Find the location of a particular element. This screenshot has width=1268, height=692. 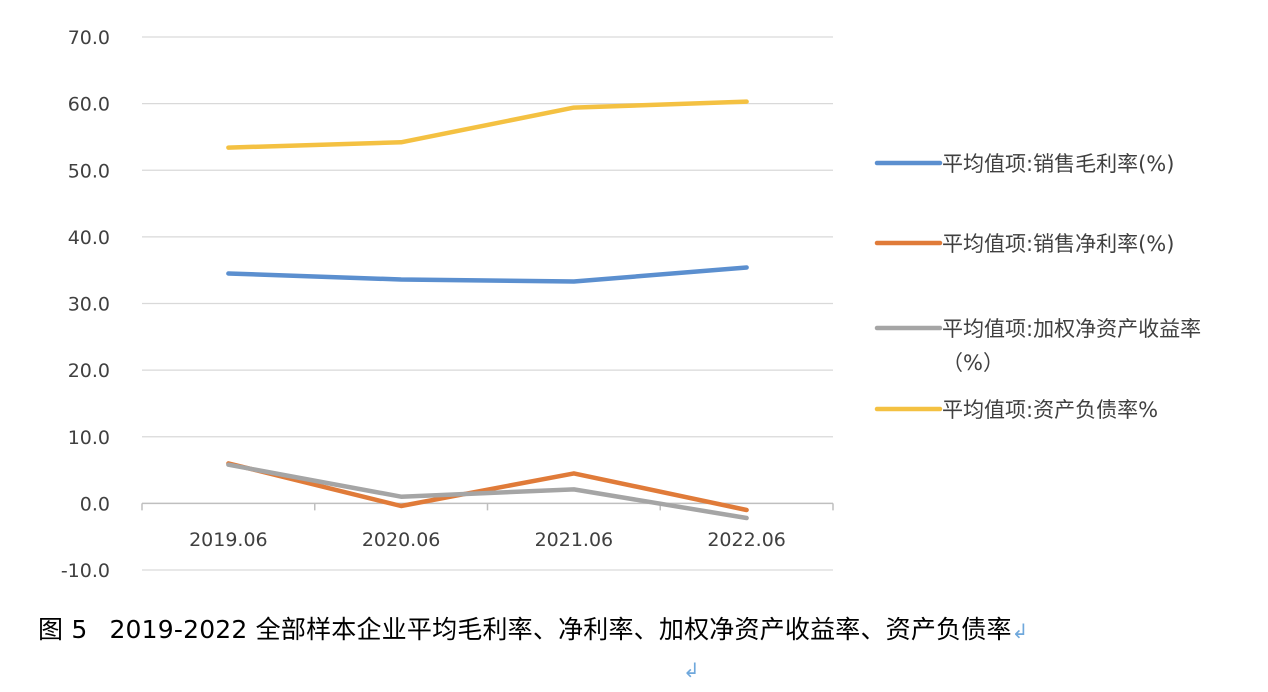

y-tick-label: 0.0 is located at coordinates (95, 504).